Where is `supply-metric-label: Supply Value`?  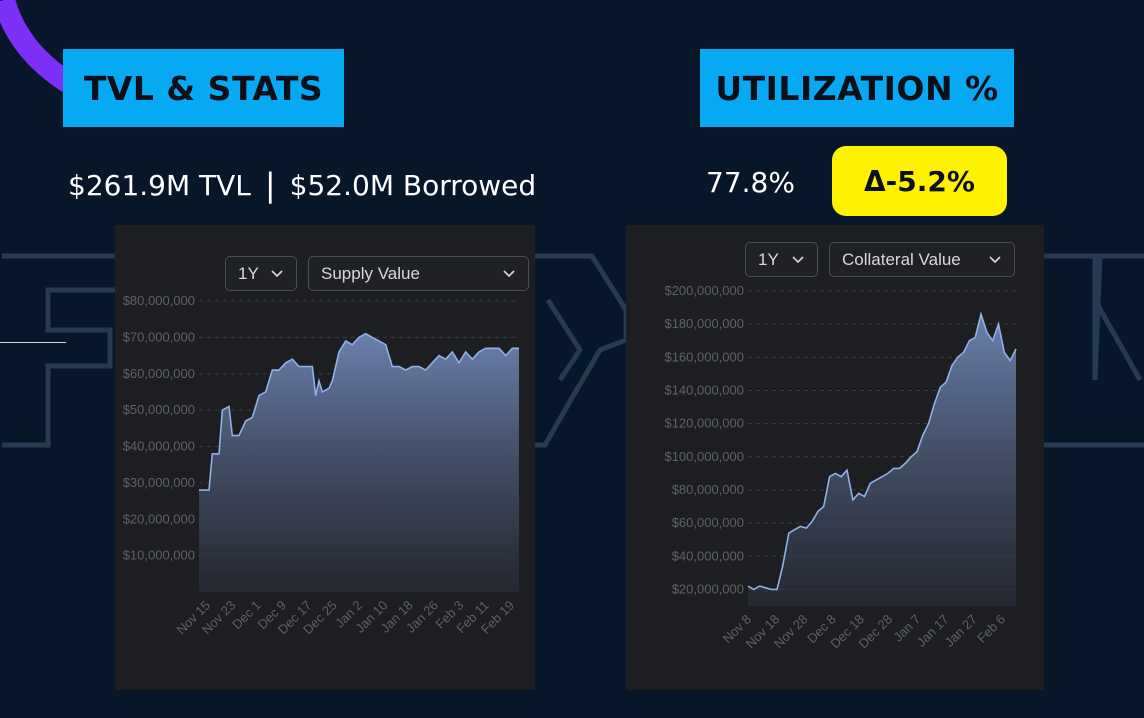 supply-metric-label: Supply Value is located at coordinates (370, 273).